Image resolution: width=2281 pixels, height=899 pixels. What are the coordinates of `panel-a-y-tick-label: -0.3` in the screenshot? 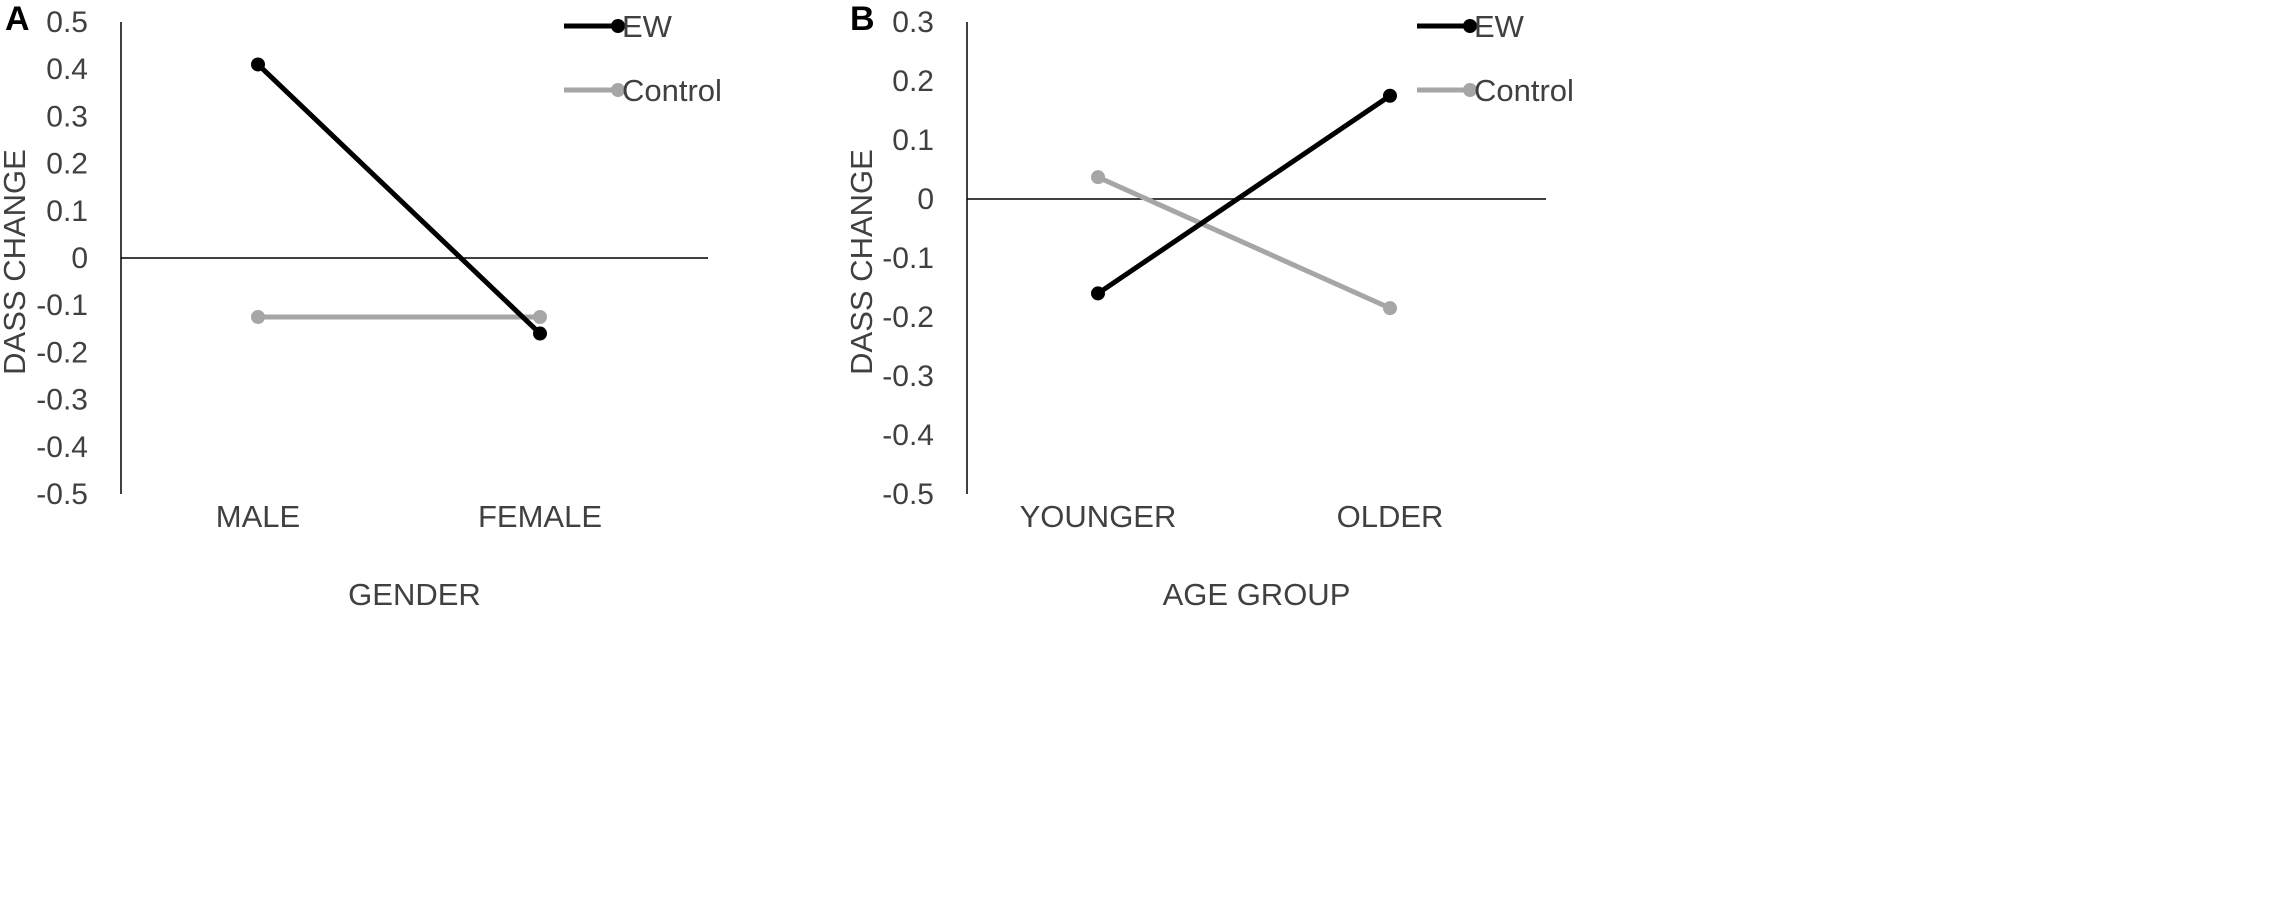 It's located at (62, 400).